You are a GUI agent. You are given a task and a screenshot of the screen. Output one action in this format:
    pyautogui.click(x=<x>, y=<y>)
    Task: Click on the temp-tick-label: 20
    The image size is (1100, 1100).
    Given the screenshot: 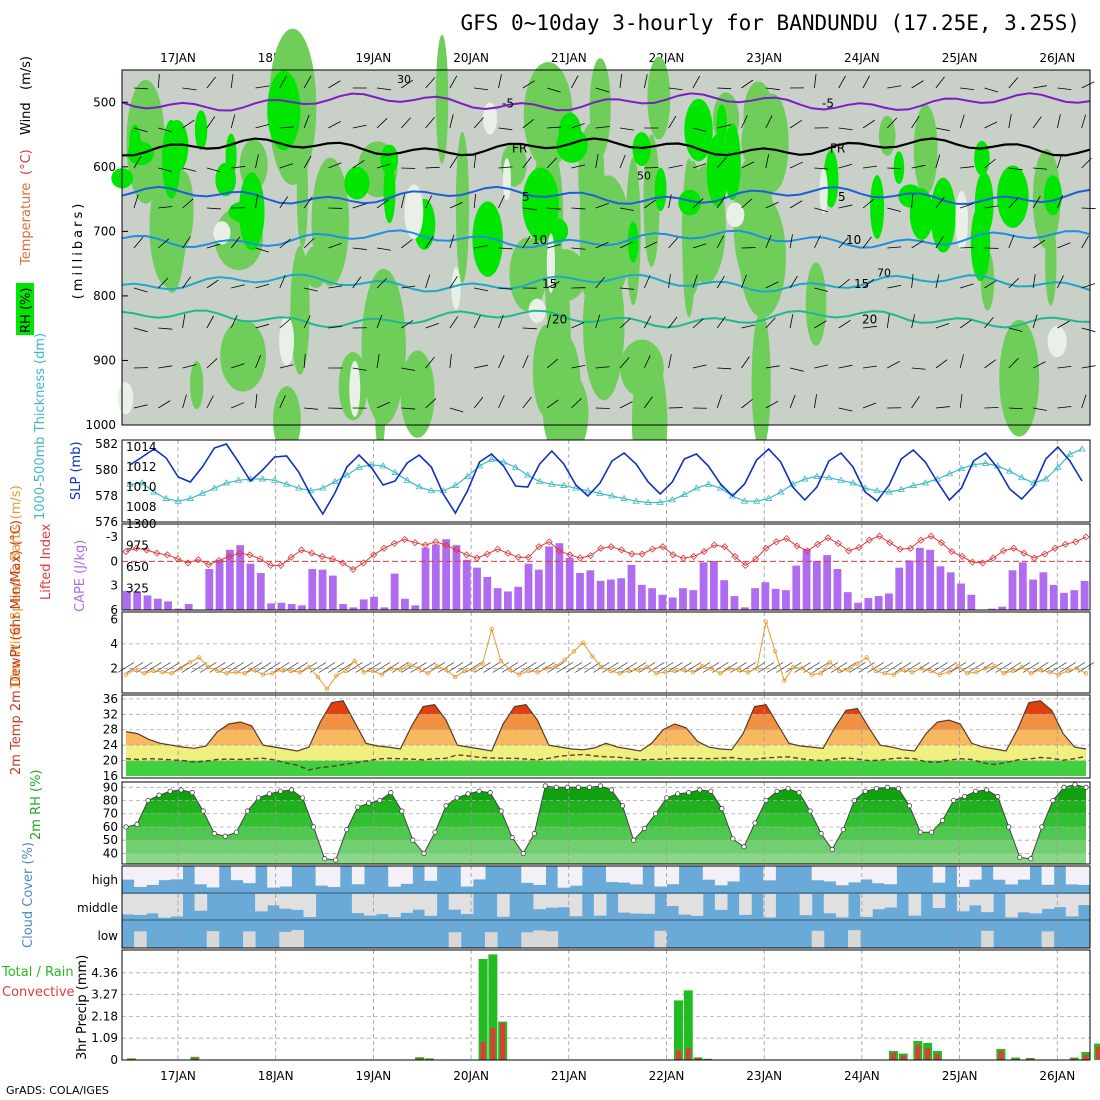 What is the action you would take?
    pyautogui.click(x=110, y=761)
    